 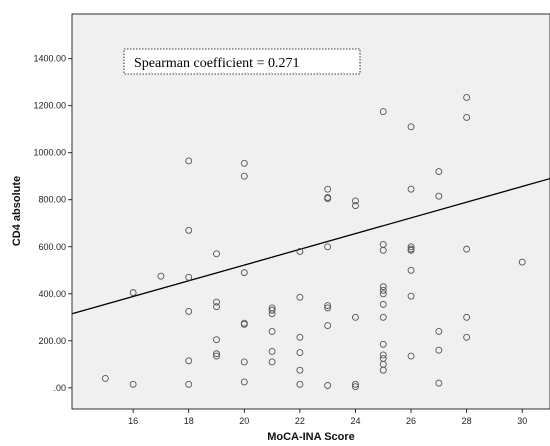 What do you see at coordinates (59, 388) in the screenshot?
I see `y-tick-label: .00` at bounding box center [59, 388].